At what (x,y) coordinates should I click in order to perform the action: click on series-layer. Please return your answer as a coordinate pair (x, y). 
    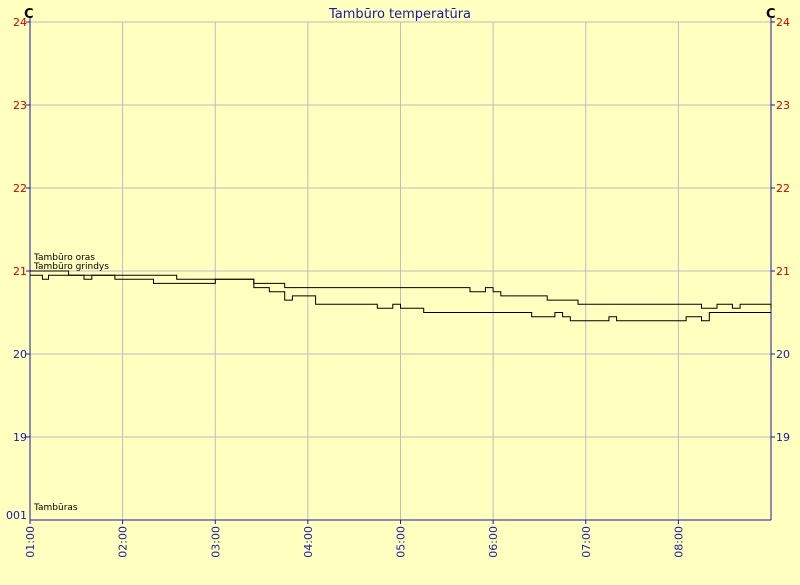
    Looking at the image, I should click on (401, 296).